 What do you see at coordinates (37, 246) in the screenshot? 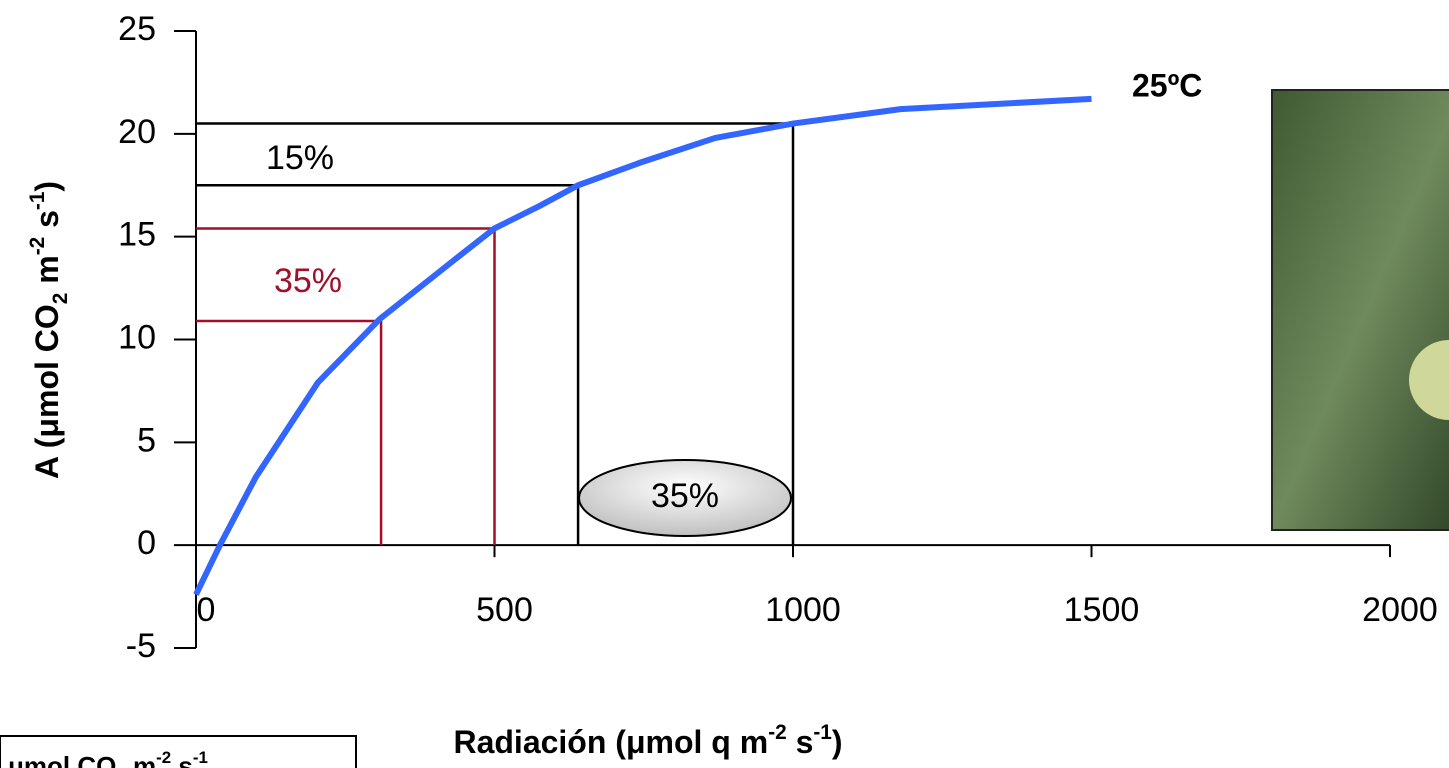
I see `y-axis-title-part: -2` at bounding box center [37, 246].